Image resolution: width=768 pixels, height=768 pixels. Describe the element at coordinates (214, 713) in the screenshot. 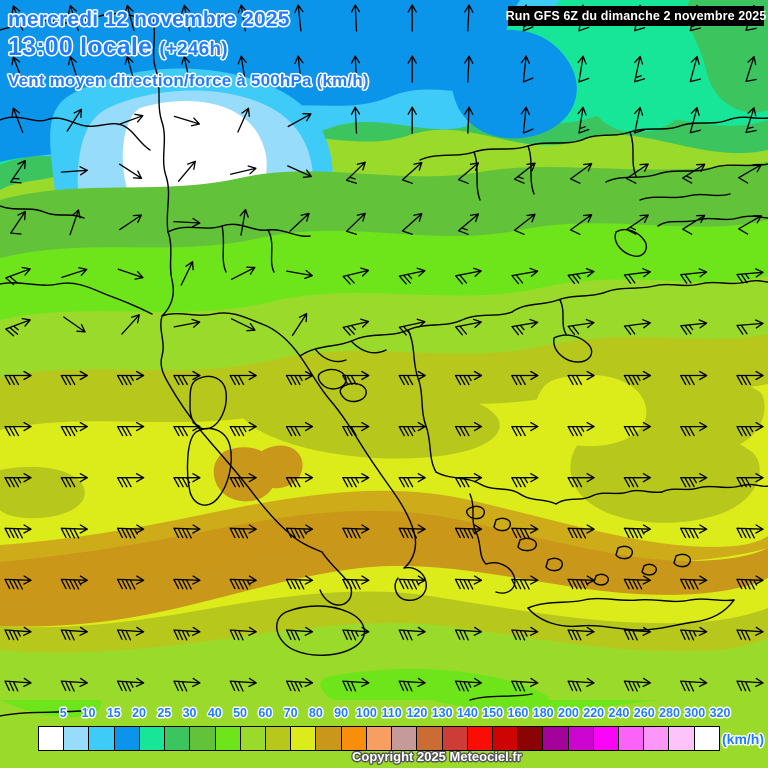

I see `legend-tick-label: 40` at that location.